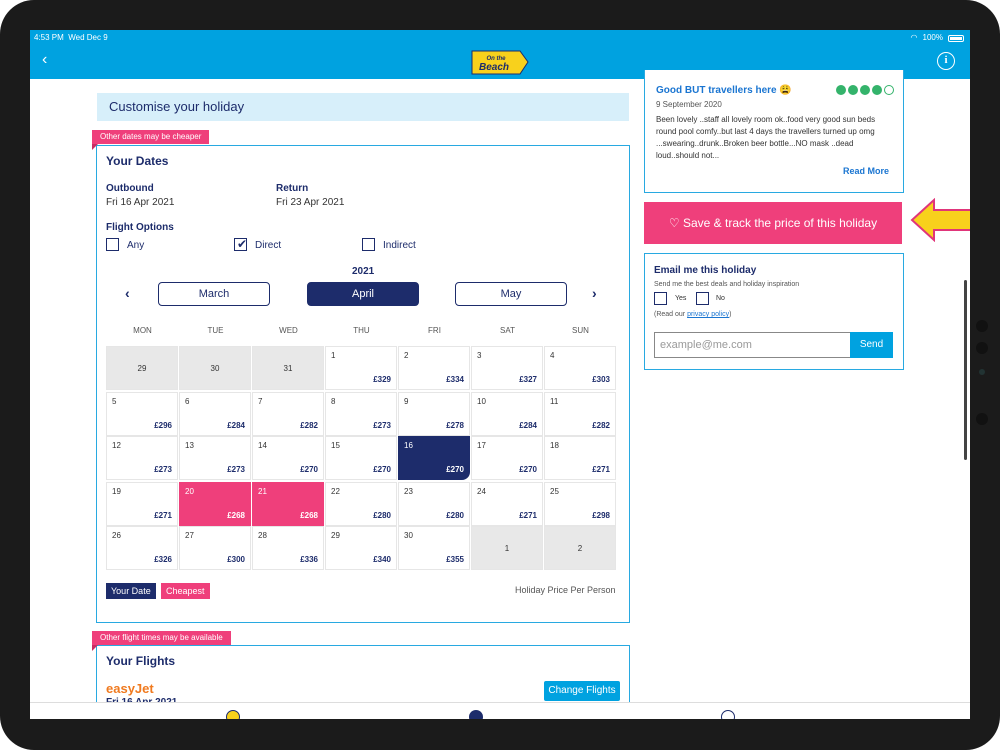 Image resolution: width=1000 pixels, height=750 pixels. What do you see at coordinates (309, 515) in the screenshot?
I see `day-price: £268` at bounding box center [309, 515].